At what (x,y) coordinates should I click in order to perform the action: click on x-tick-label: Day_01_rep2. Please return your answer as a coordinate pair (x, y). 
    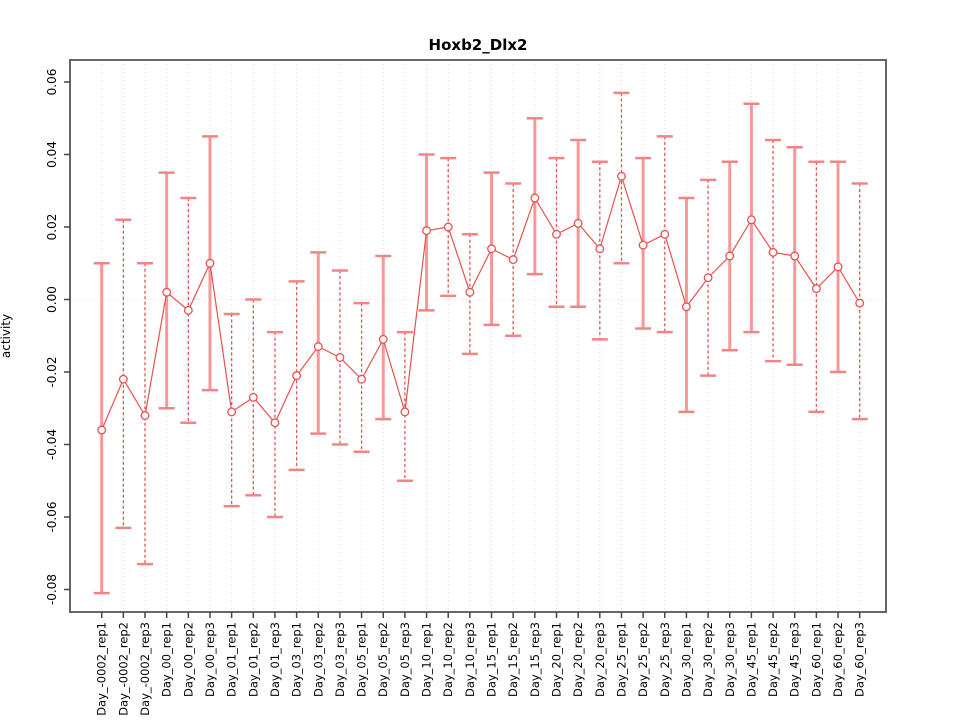
    Looking at the image, I should click on (253, 659).